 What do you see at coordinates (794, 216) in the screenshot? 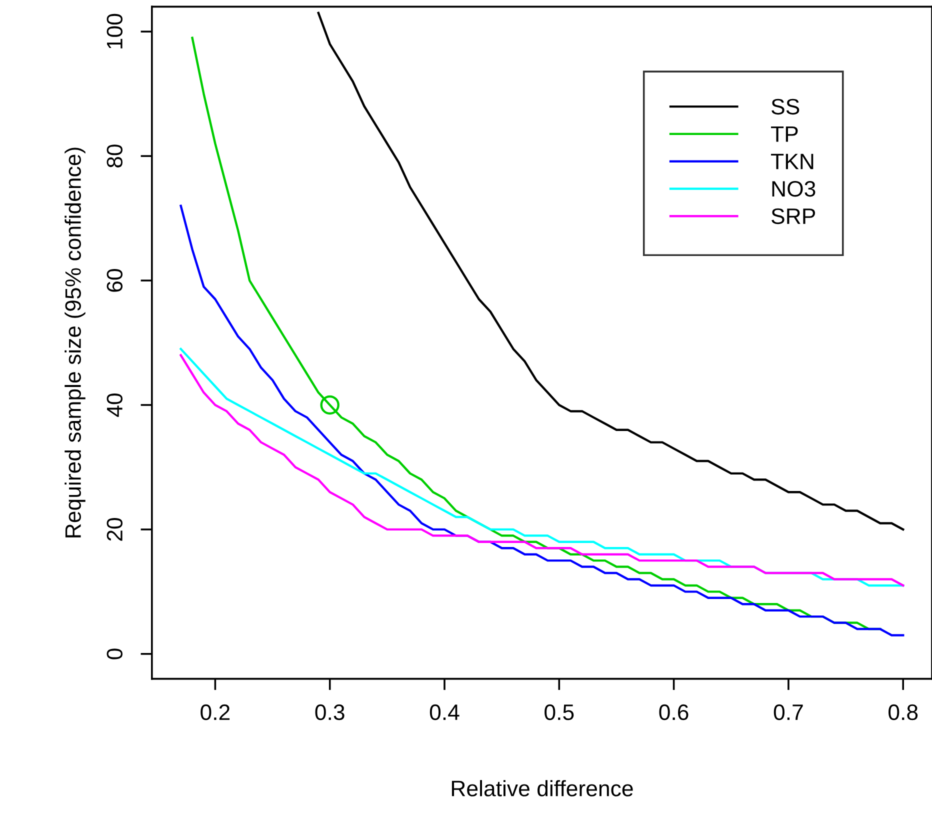
I see `legend-label: SRP` at bounding box center [794, 216].